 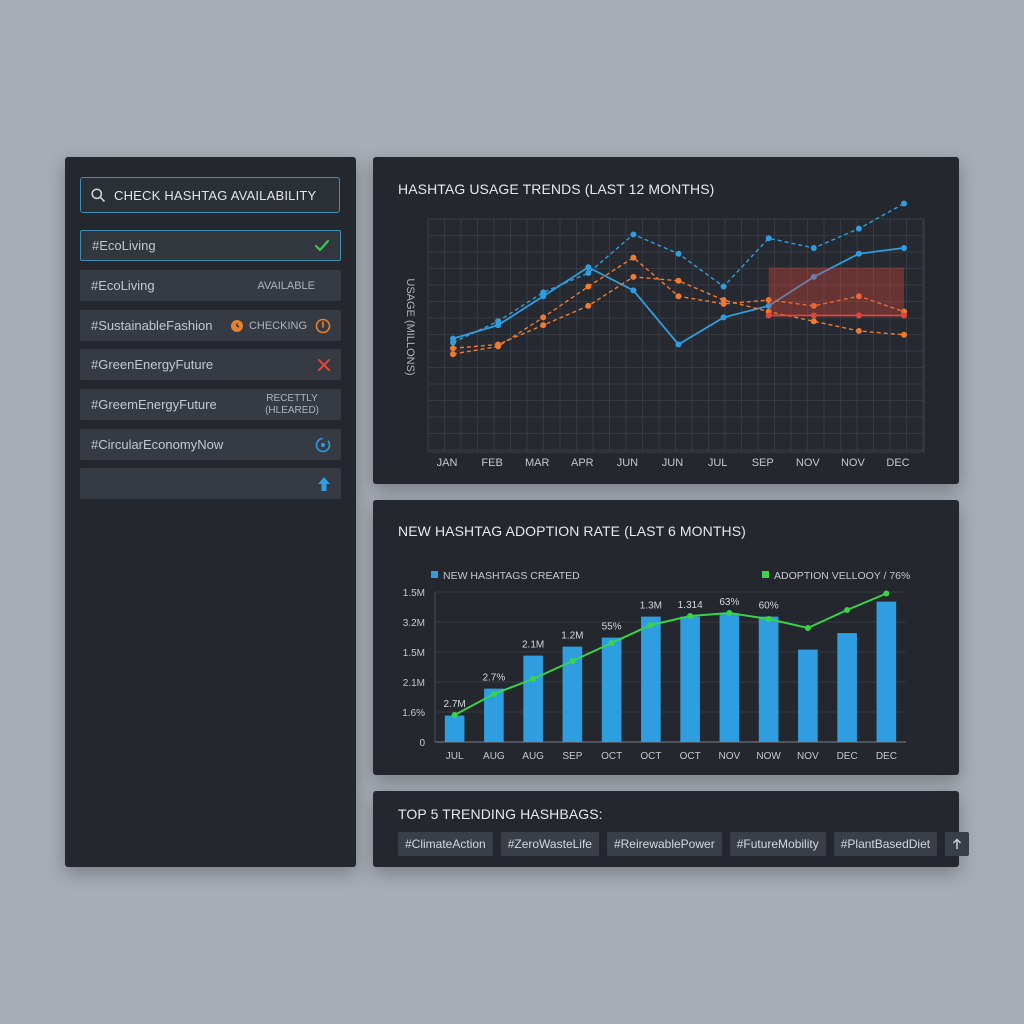 What do you see at coordinates (556, 189) in the screenshot?
I see `panel-title: HASHTAG USAGE TRENDS (LAST 12 MONTHS)` at bounding box center [556, 189].